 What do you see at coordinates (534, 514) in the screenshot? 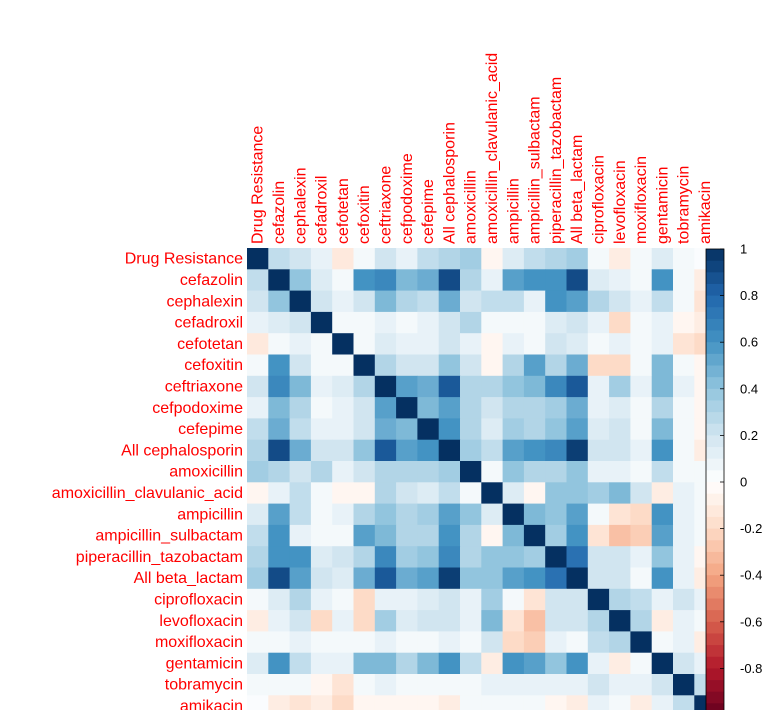
I see `cell-ampicillin-x-ampicillin-sulbactam` at bounding box center [534, 514].